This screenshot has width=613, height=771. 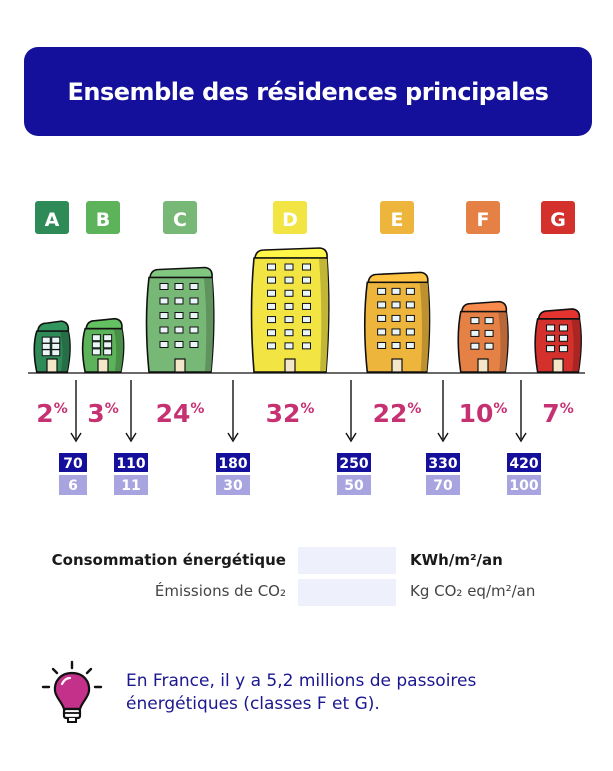 I want to click on emissions-threshold-100: 100, so click(x=524, y=485).